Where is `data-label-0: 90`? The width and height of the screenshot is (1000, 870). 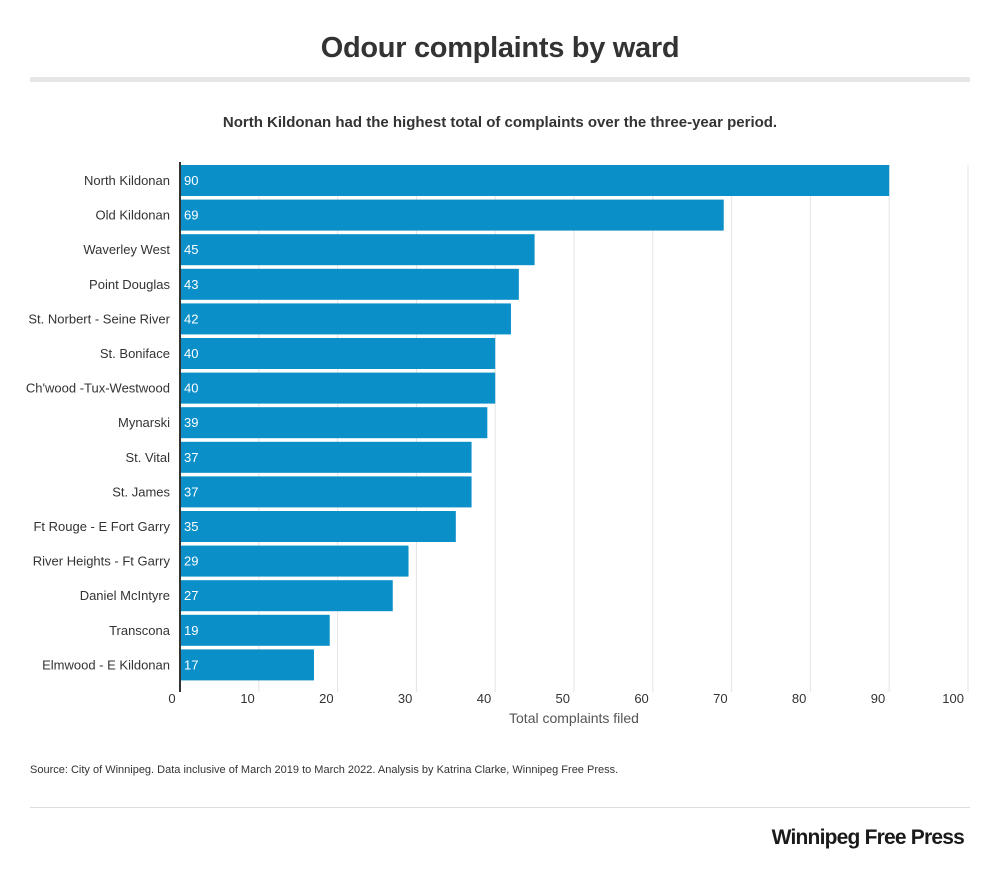
data-label-0: 90 is located at coordinates (191, 180).